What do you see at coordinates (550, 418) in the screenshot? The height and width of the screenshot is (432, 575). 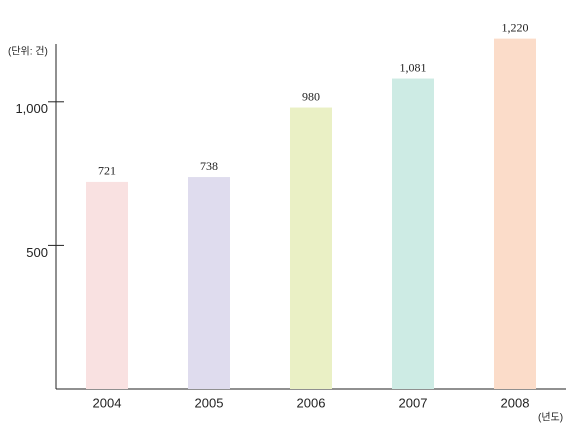 I see `x-unit-label: (년도)` at bounding box center [550, 418].